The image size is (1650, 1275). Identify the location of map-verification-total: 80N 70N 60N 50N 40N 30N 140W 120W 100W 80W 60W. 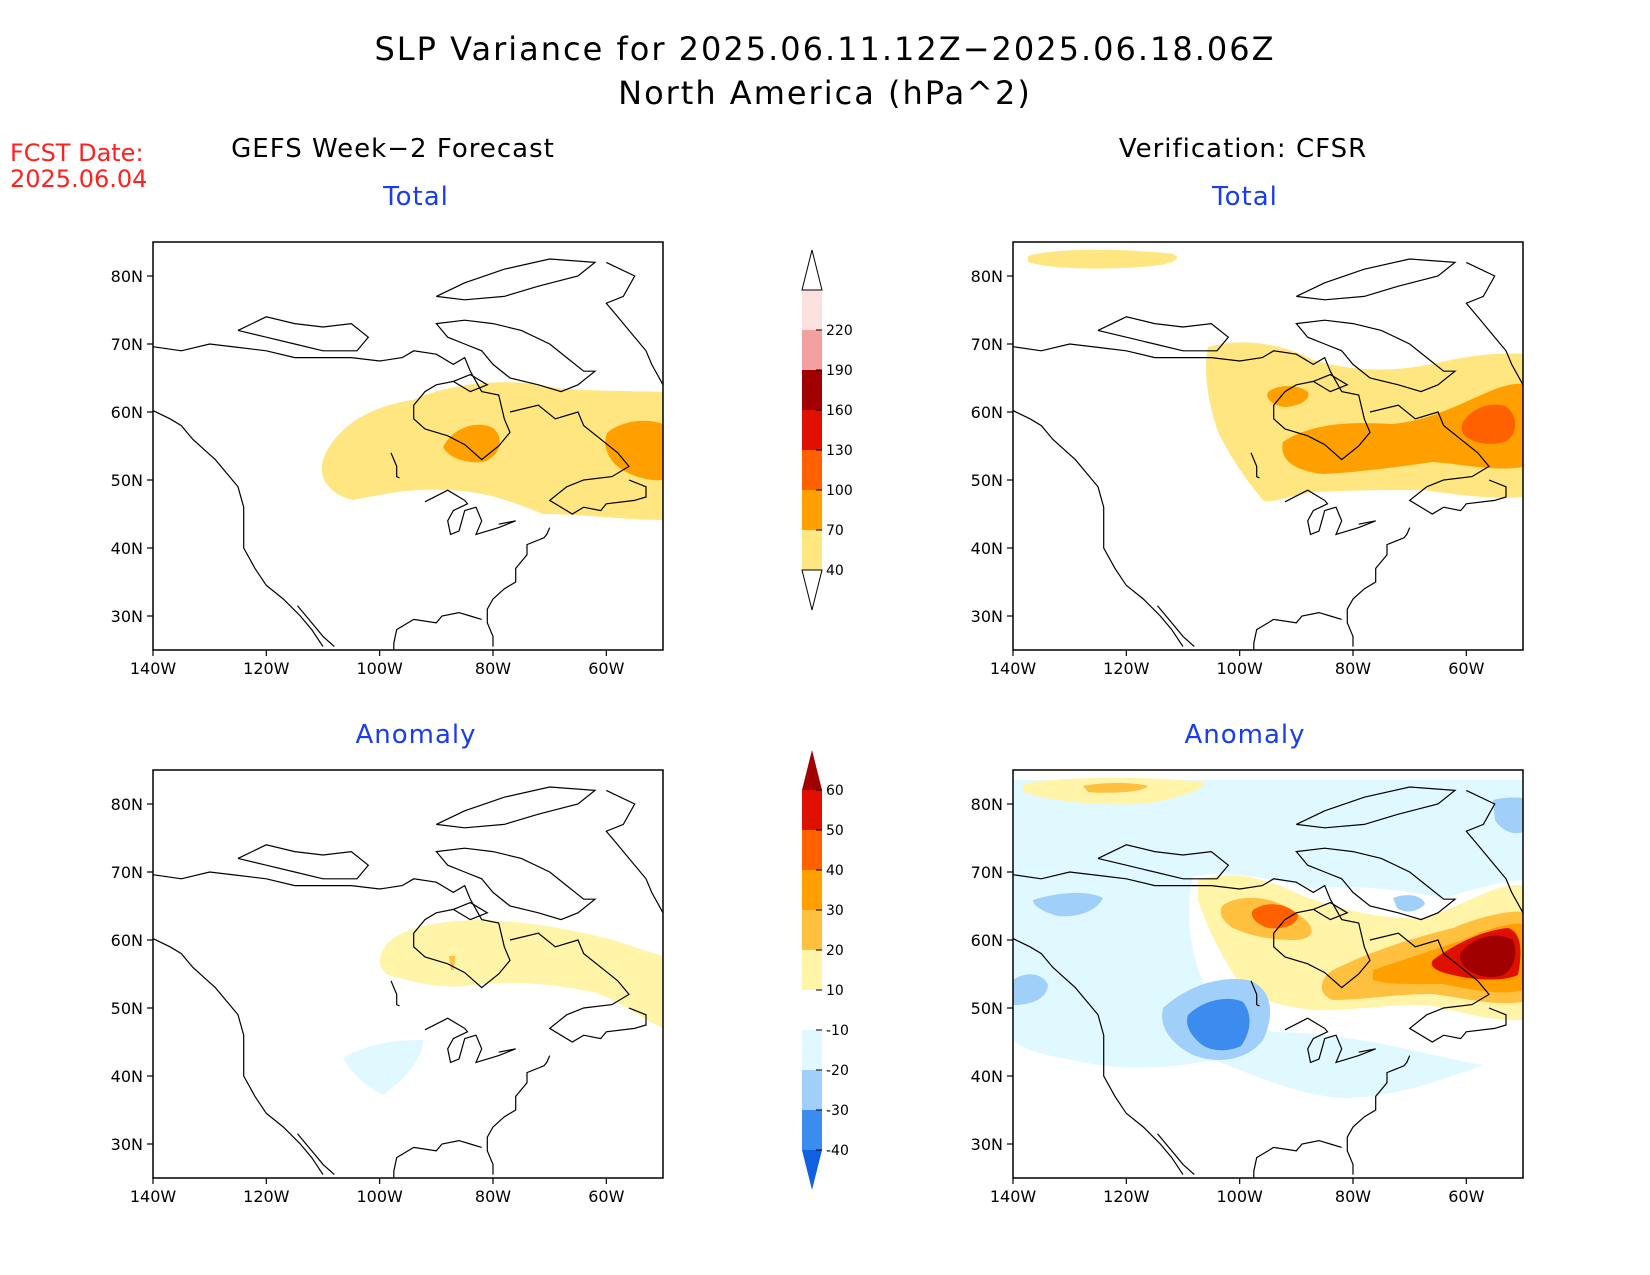
(1247, 459).